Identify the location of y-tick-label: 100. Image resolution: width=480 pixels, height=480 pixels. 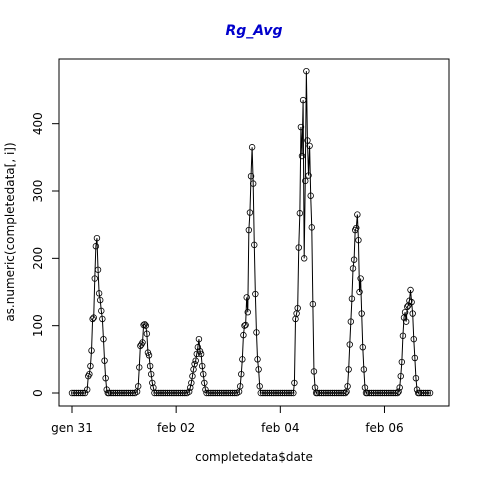
(38, 325).